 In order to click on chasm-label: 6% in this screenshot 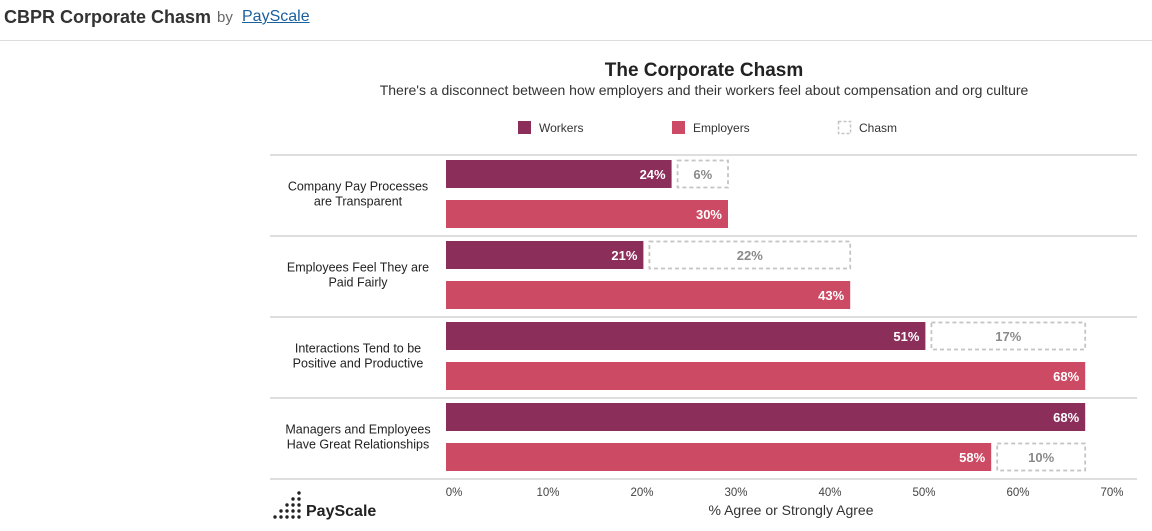, I will do `click(702, 174)`.